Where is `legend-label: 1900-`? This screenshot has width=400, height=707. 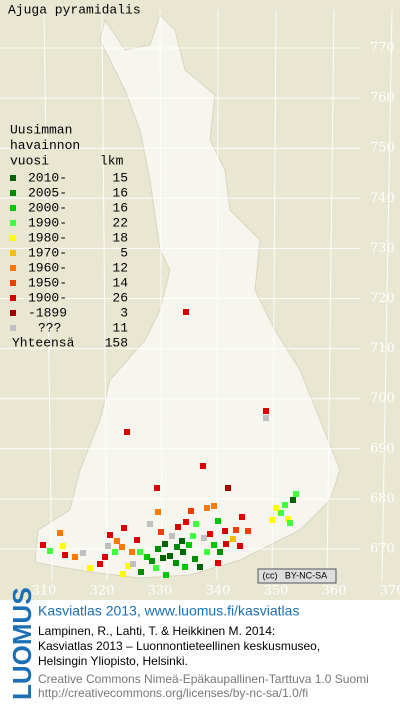 legend-label: 1900- is located at coordinates (47, 297).